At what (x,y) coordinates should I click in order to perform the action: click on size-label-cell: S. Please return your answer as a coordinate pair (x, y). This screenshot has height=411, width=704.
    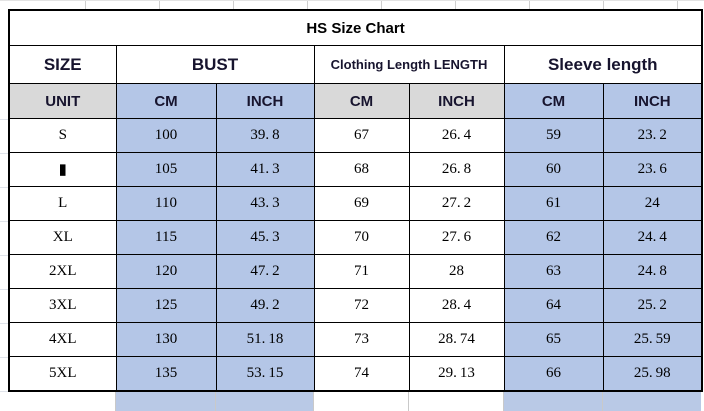
    Looking at the image, I should click on (62, 135).